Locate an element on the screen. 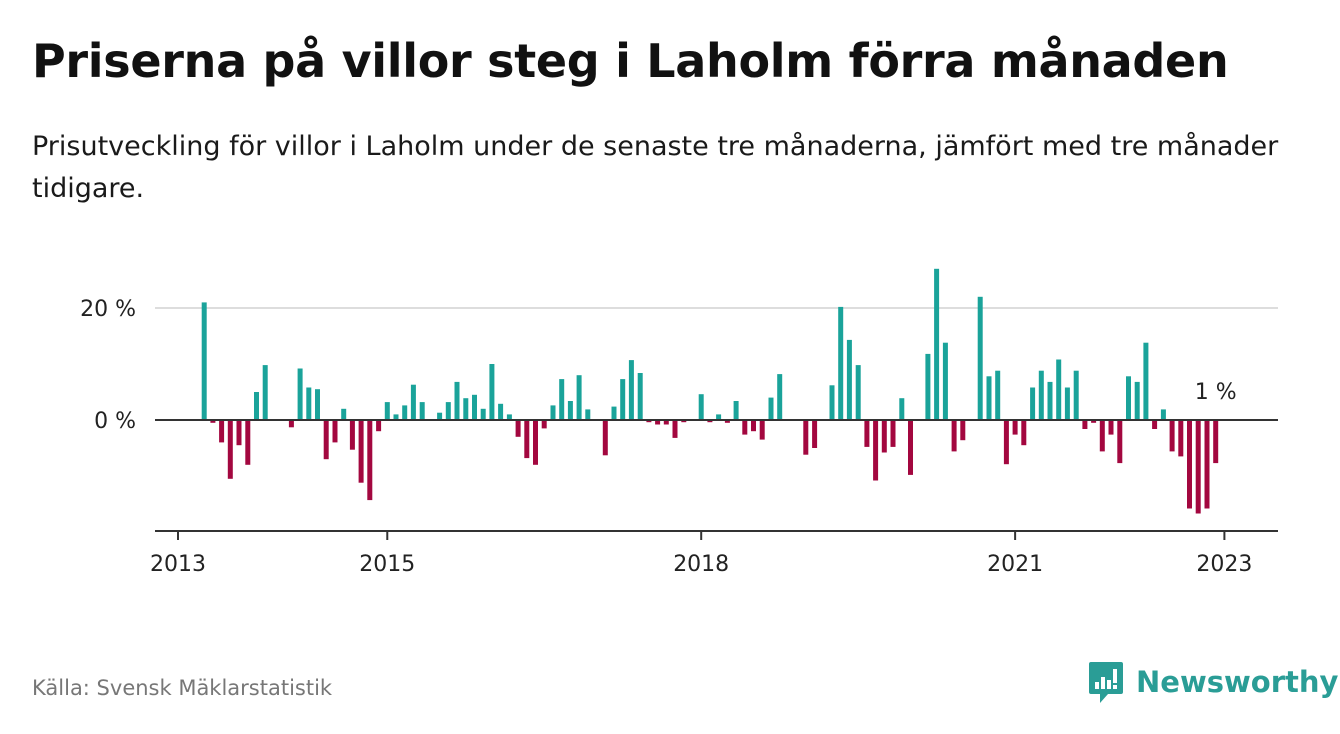 This screenshot has height=734, width=1340. newsworthy-logo-icon is located at coordinates (1106, 682).